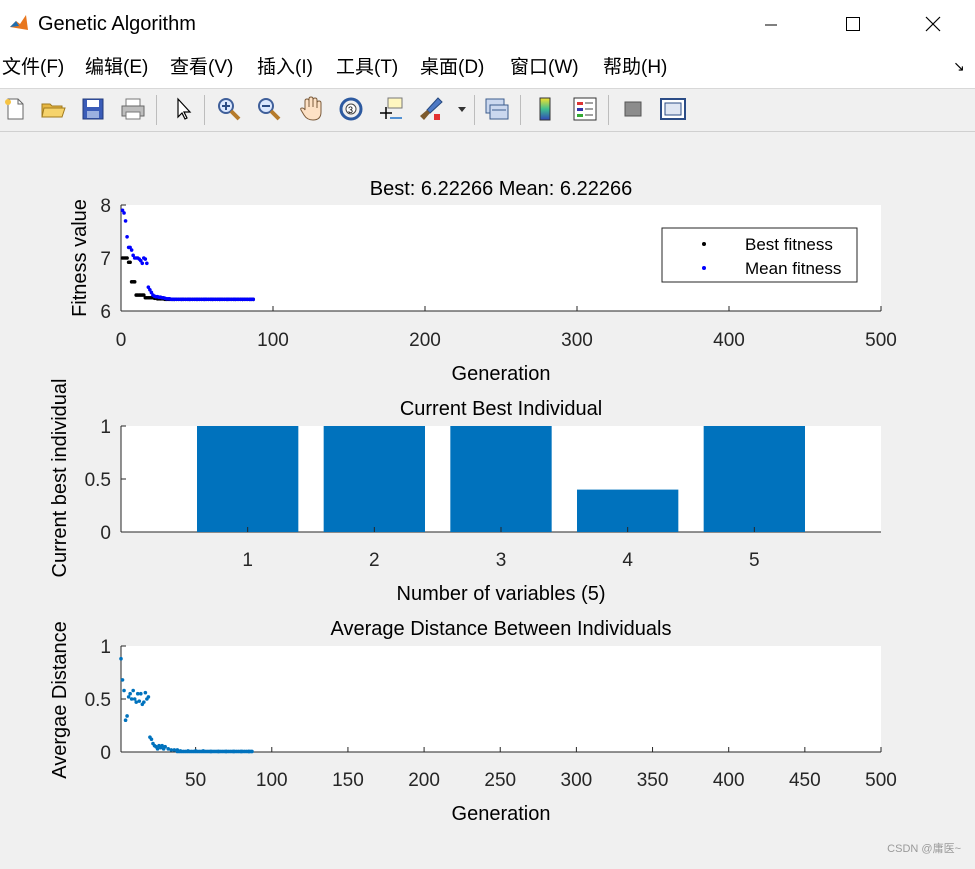  What do you see at coordinates (924, 849) in the screenshot?
I see `watermark: CSDN @庸医~` at bounding box center [924, 849].